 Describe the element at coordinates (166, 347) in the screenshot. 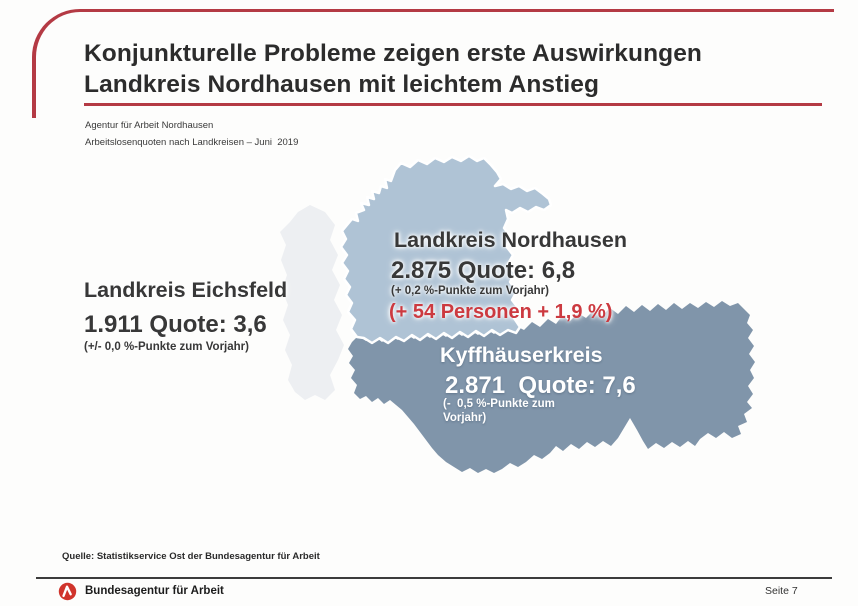

I see `eichsfeld-note: (+/- 0,0 %-Punkte zum Vorjahr)` at that location.